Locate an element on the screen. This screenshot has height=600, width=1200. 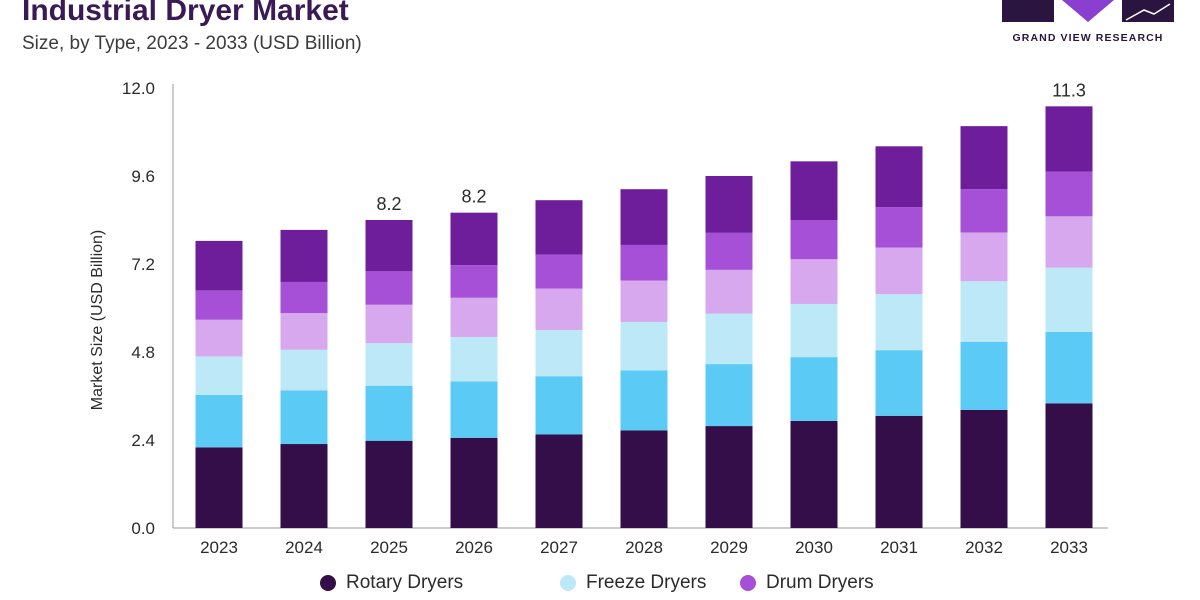
legend-item-drum: Drum Dryers is located at coordinates (807, 583).